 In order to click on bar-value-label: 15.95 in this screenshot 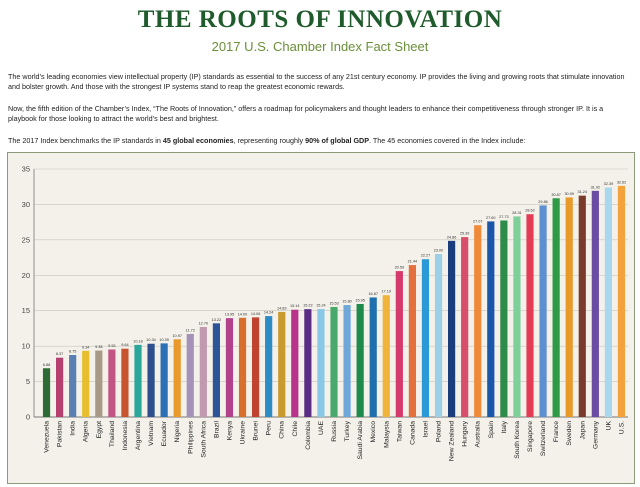, I will do `click(360, 300)`.